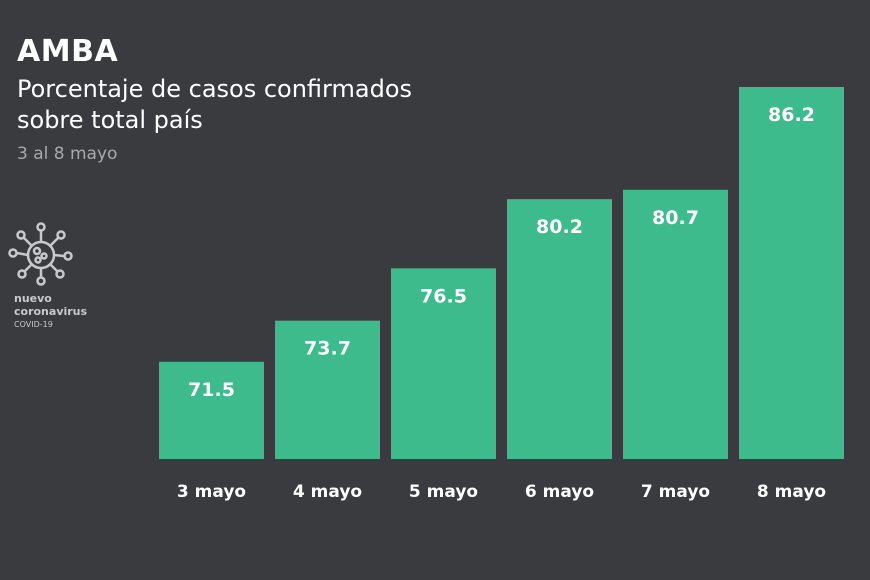 This screenshot has width=870, height=580. Describe the element at coordinates (211, 492) in the screenshot. I see `x-tick-label: 3 mayo` at that location.